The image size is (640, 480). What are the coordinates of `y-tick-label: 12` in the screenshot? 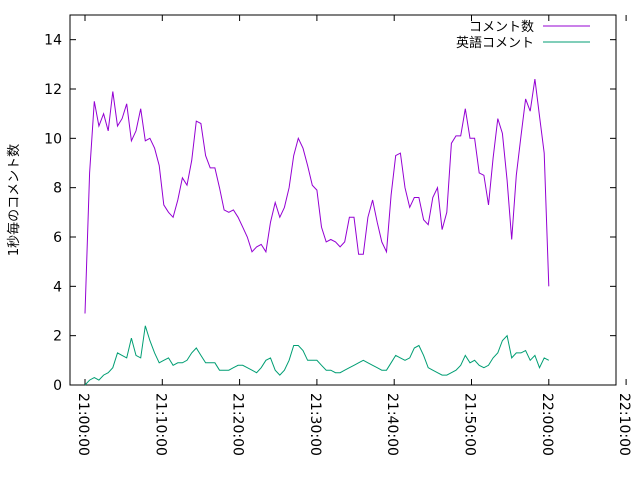 It's located at (53, 90).